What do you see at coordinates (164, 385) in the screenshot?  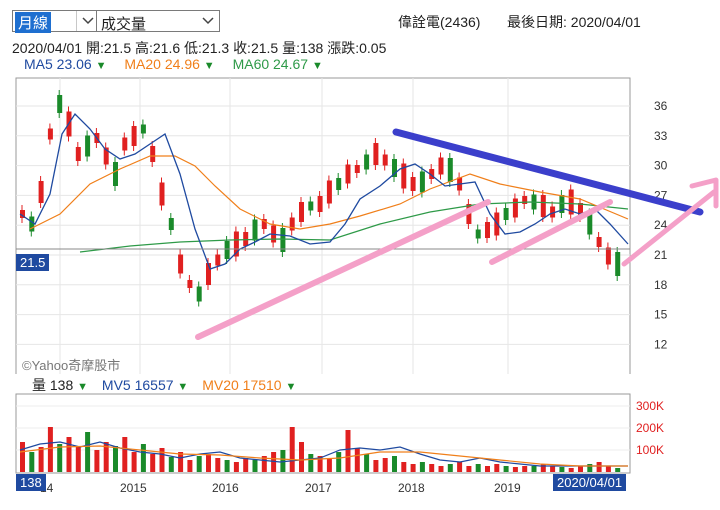 I see `volume-legend: 量 138 ▼ MV5 16557 ▼ MV20 17510 ▼` at bounding box center [164, 385].